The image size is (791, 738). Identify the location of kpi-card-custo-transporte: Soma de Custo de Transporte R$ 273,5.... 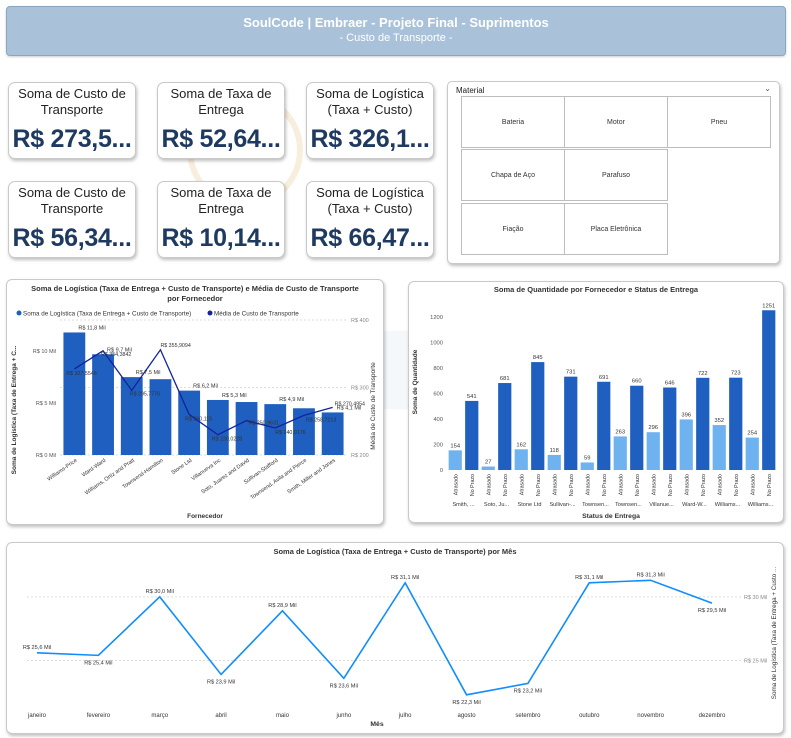
(72, 120).